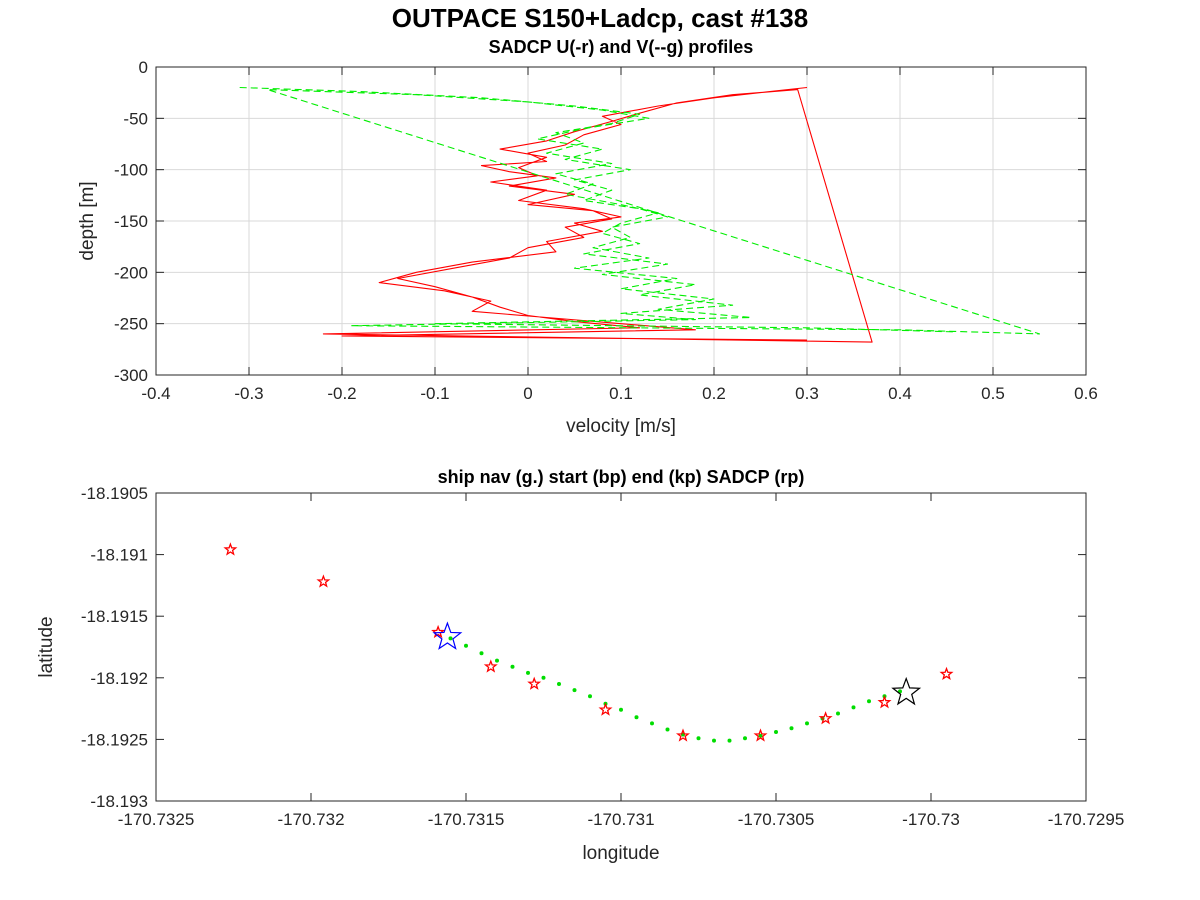 The image size is (1200, 900). Describe the element at coordinates (597, 214) in the screenshot. I see `u-velocity-series` at that location.